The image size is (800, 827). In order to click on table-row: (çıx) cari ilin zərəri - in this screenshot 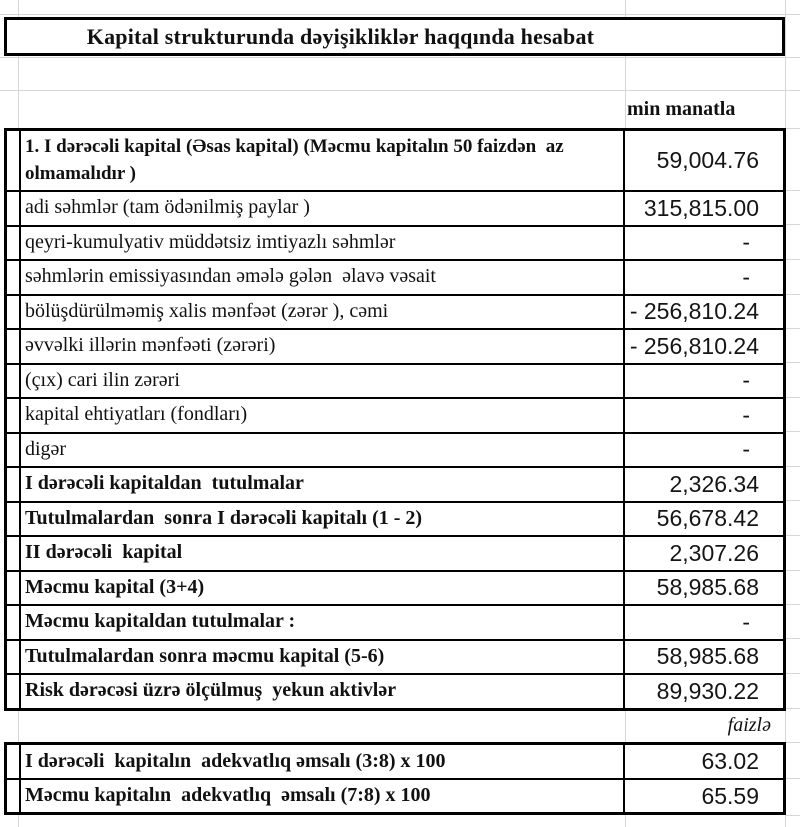, I will do `click(395, 380)`.